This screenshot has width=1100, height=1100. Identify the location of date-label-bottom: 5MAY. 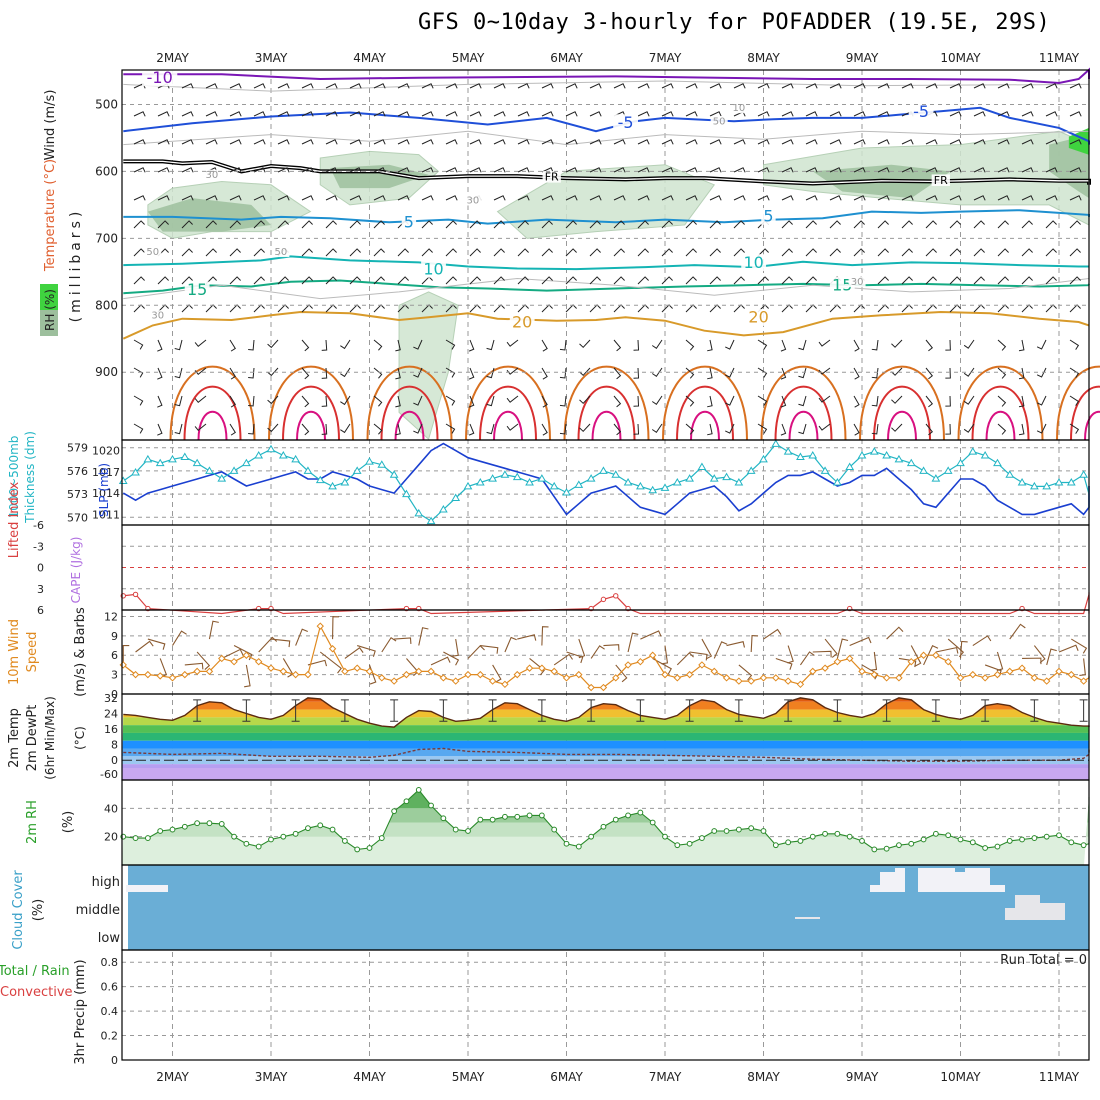
(468, 1077).